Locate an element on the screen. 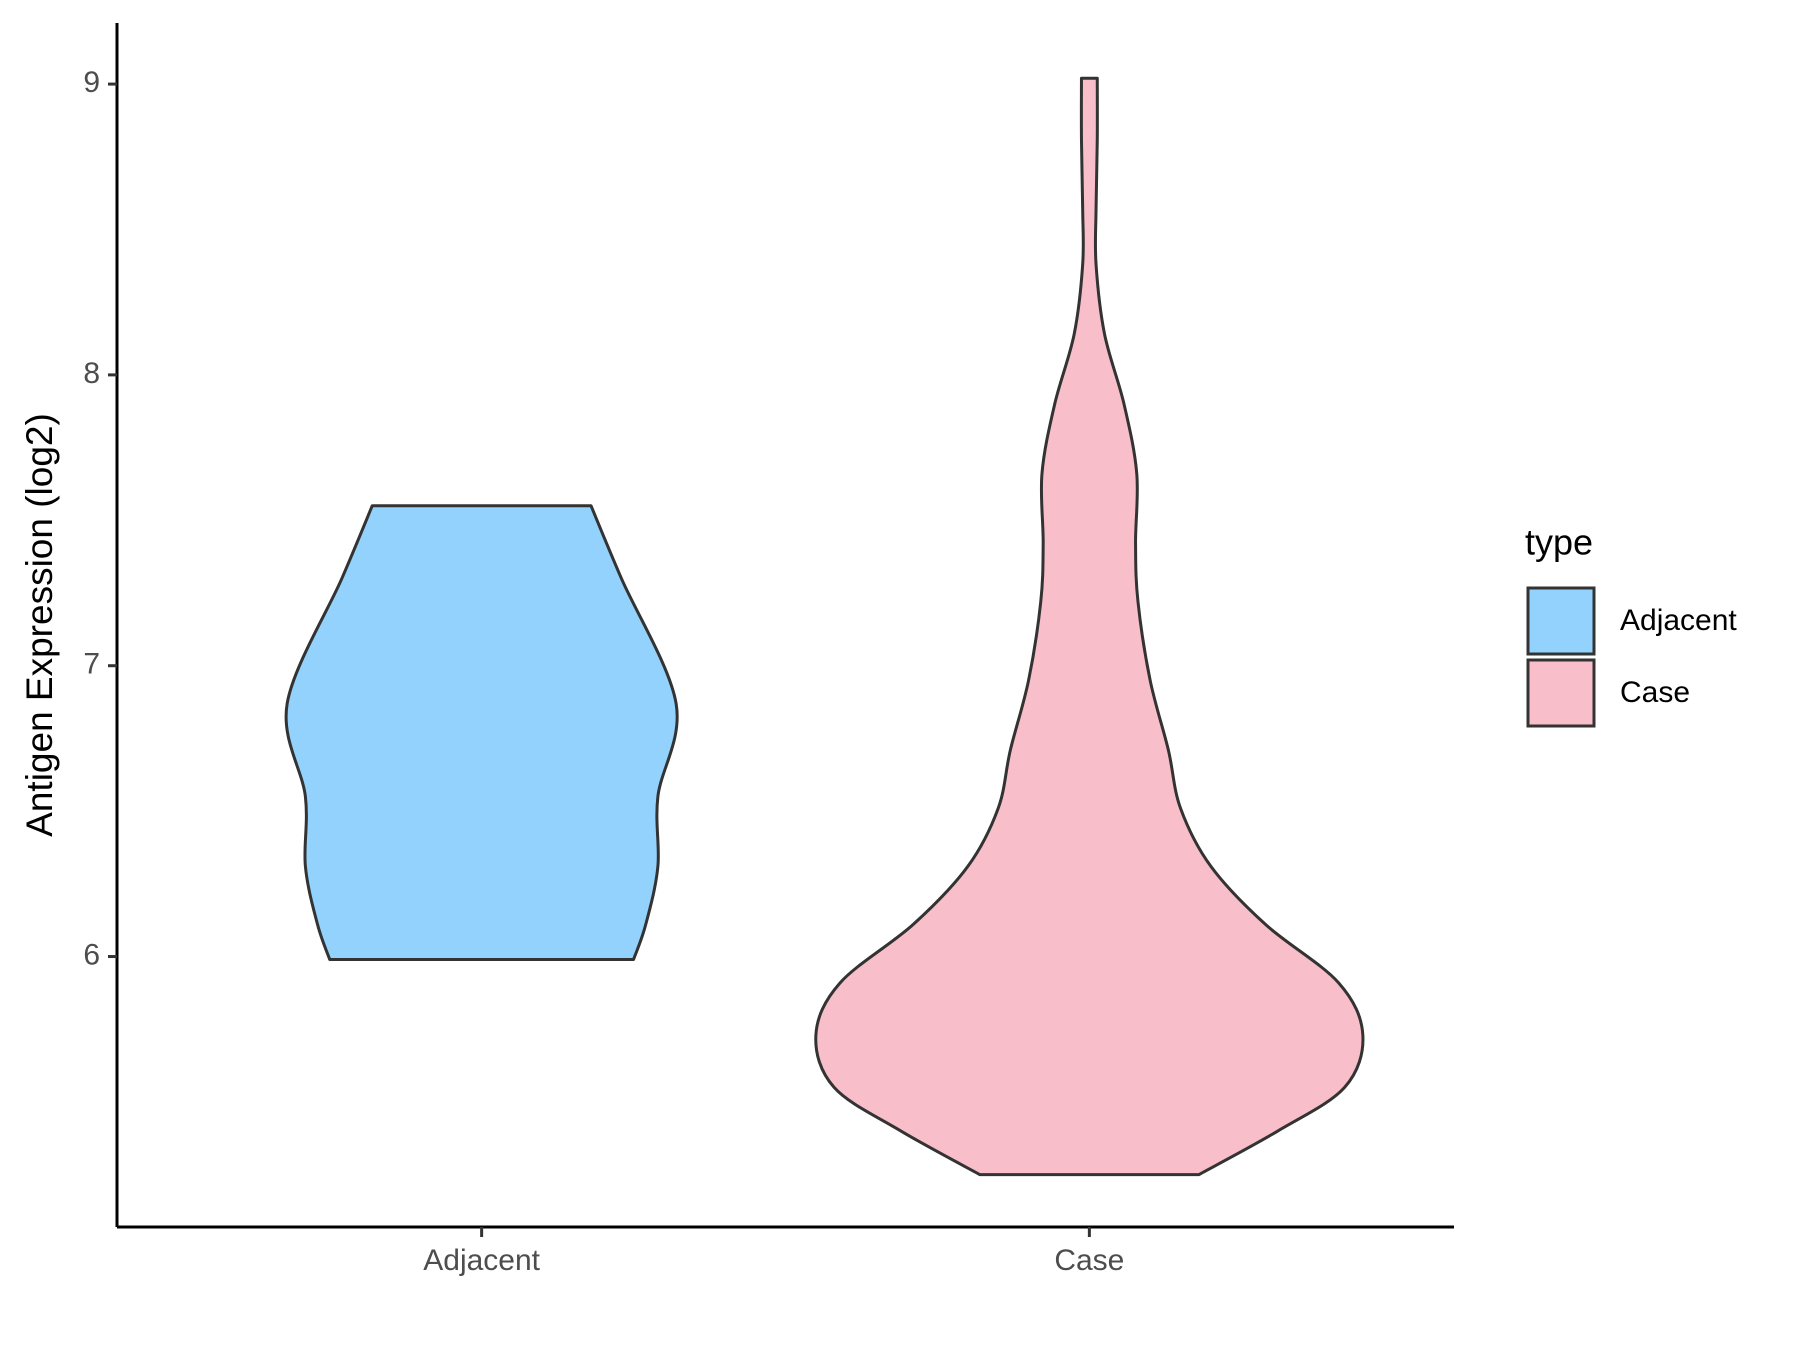 Image resolution: width=1800 pixels, height=1350 pixels. legend-label: Case is located at coordinates (1655, 692).